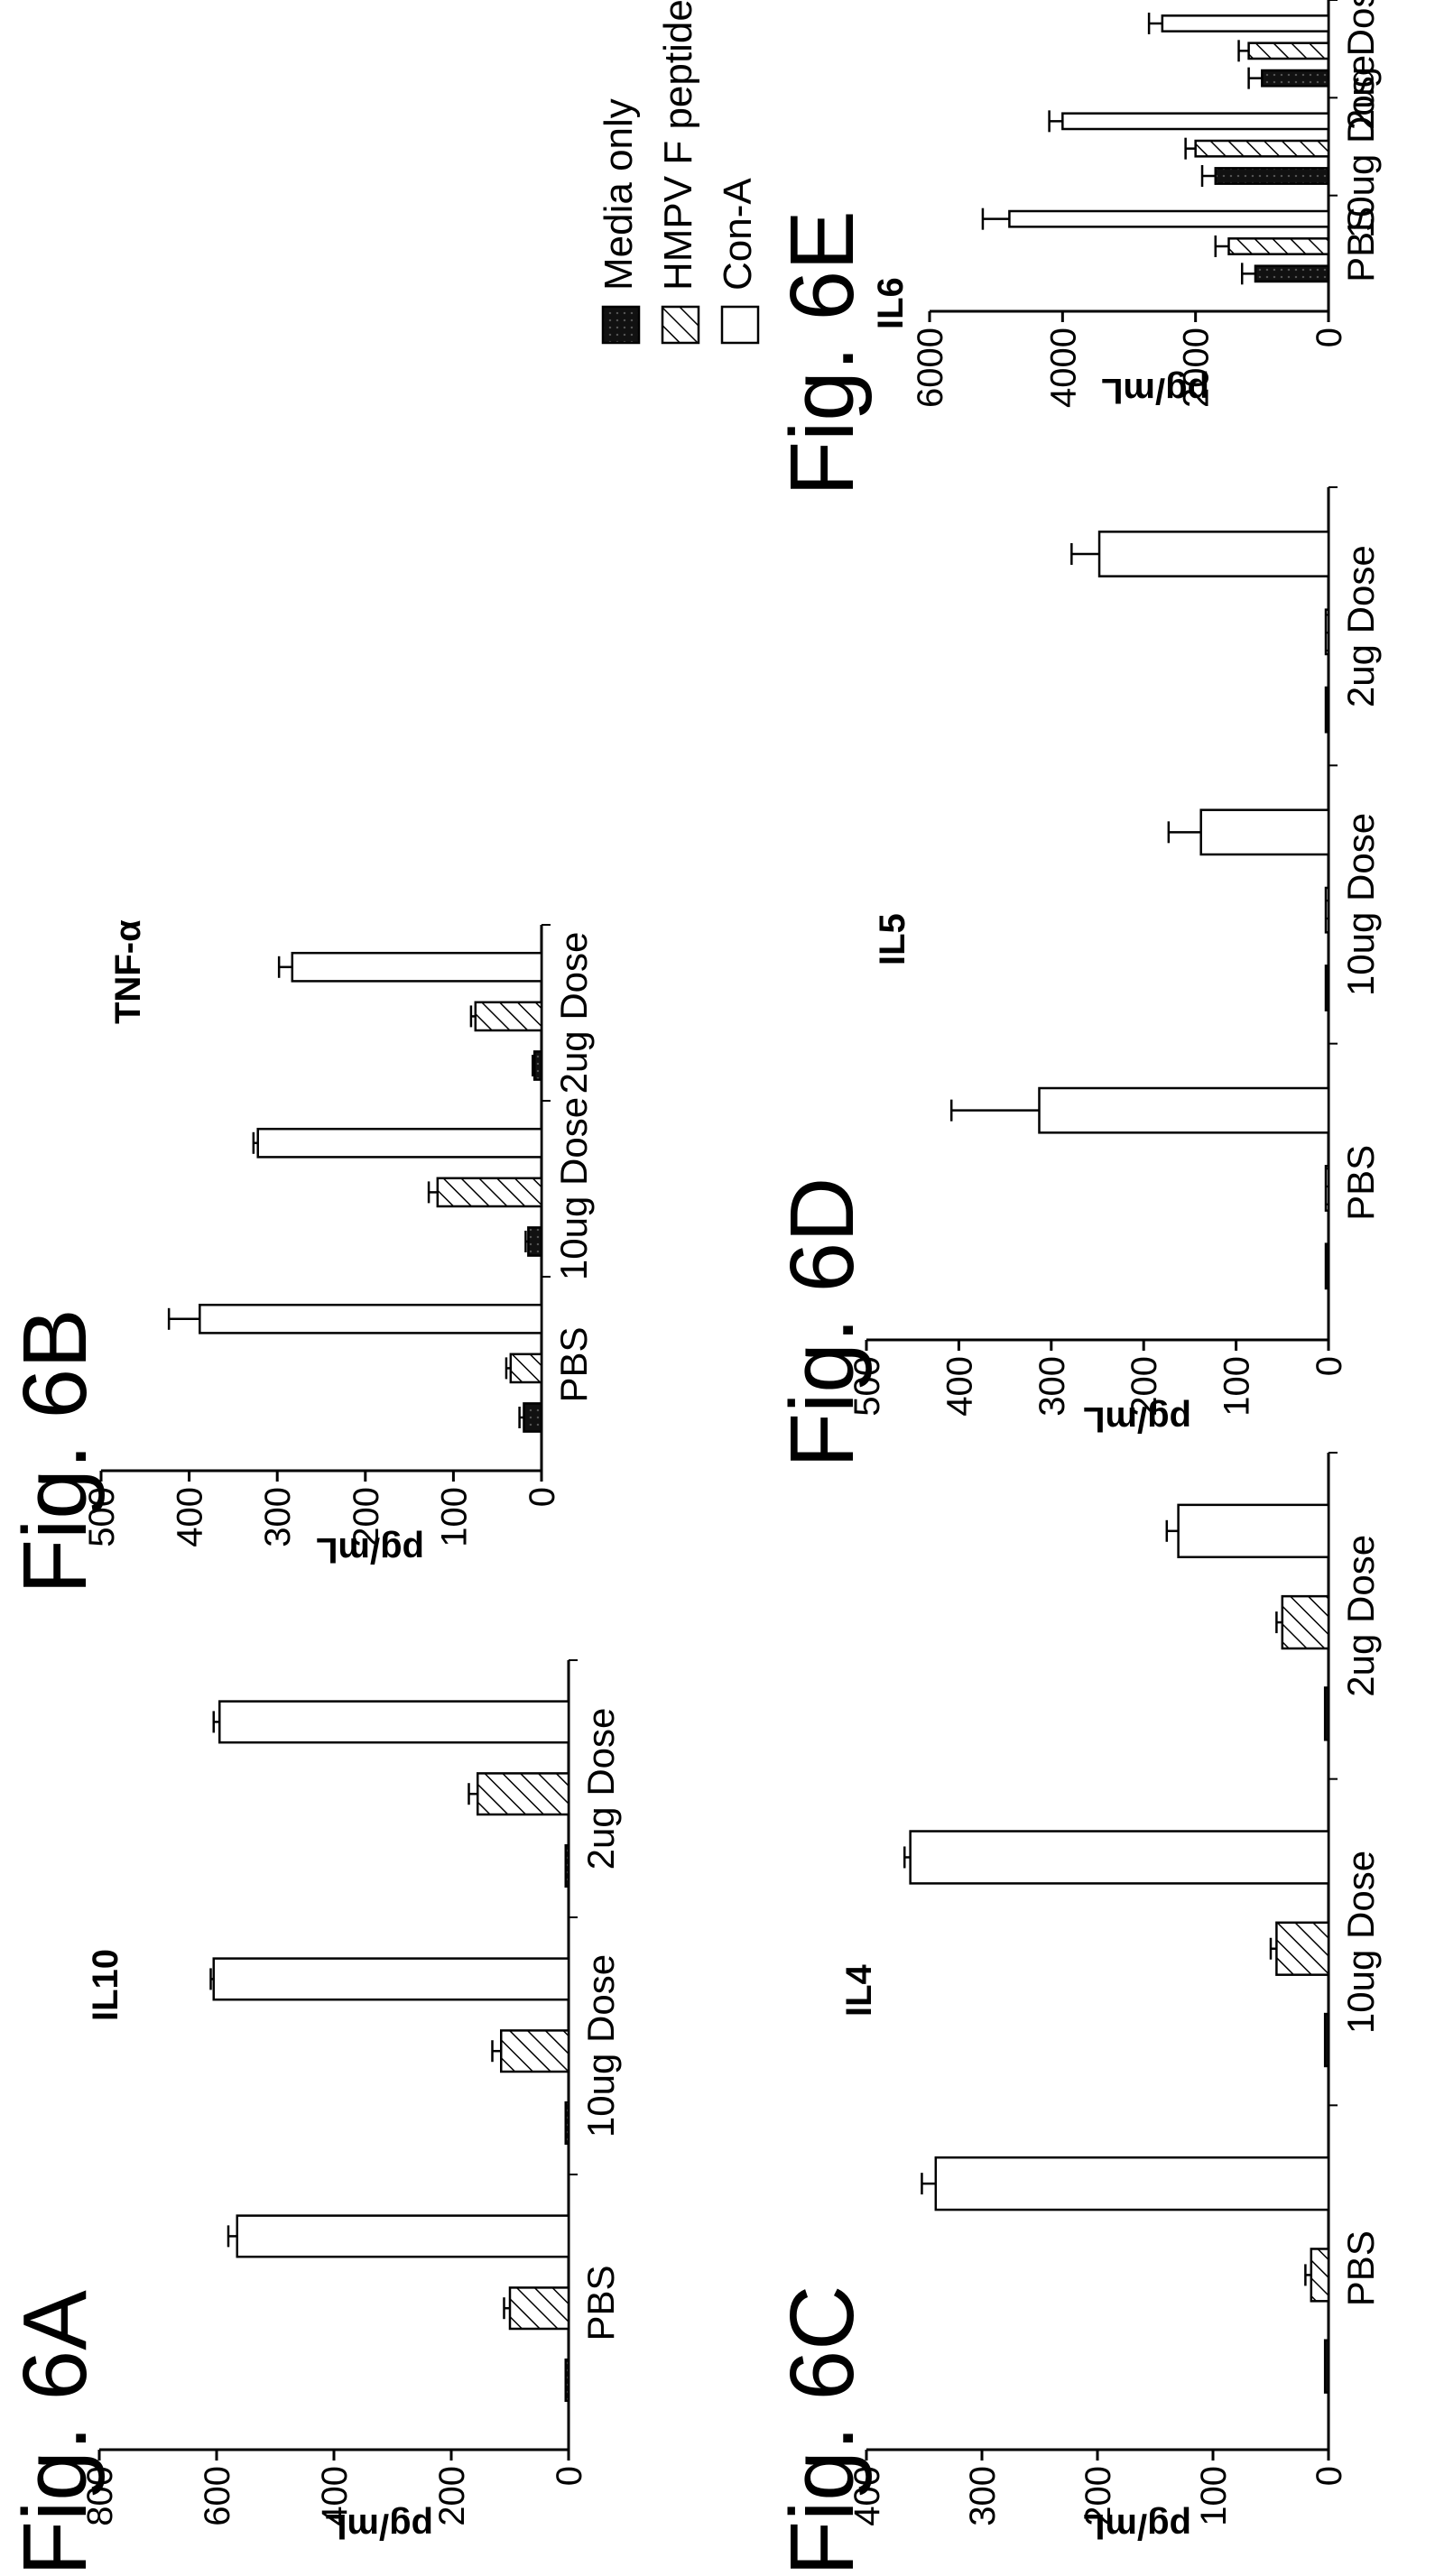 The image size is (1435, 2576). I want to click on legend-label: Media only, so click(619, 194).